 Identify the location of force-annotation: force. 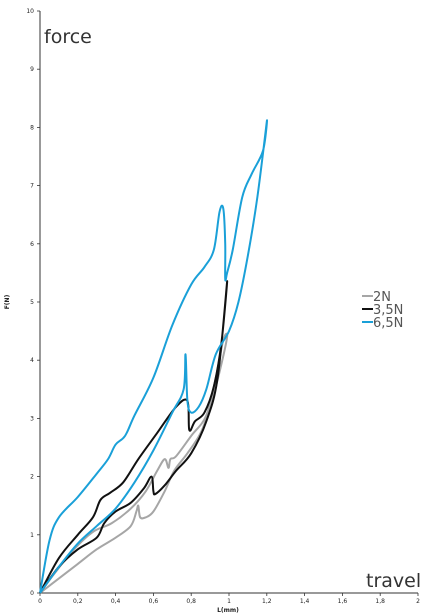
(68, 37).